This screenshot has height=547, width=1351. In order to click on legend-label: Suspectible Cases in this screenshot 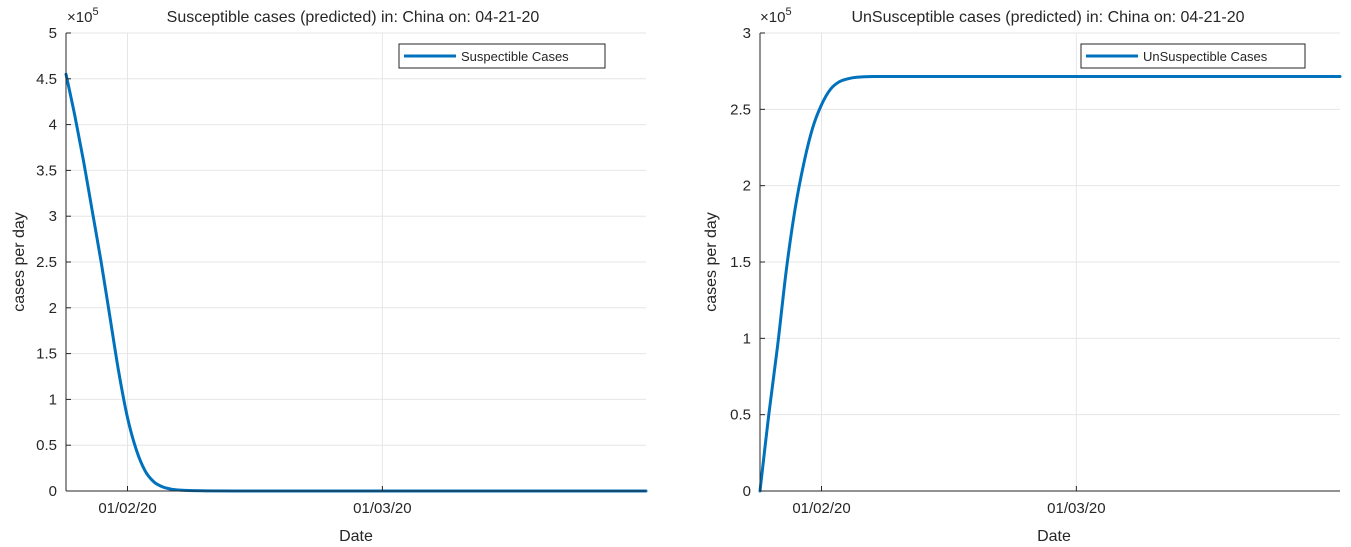, I will do `click(515, 56)`.